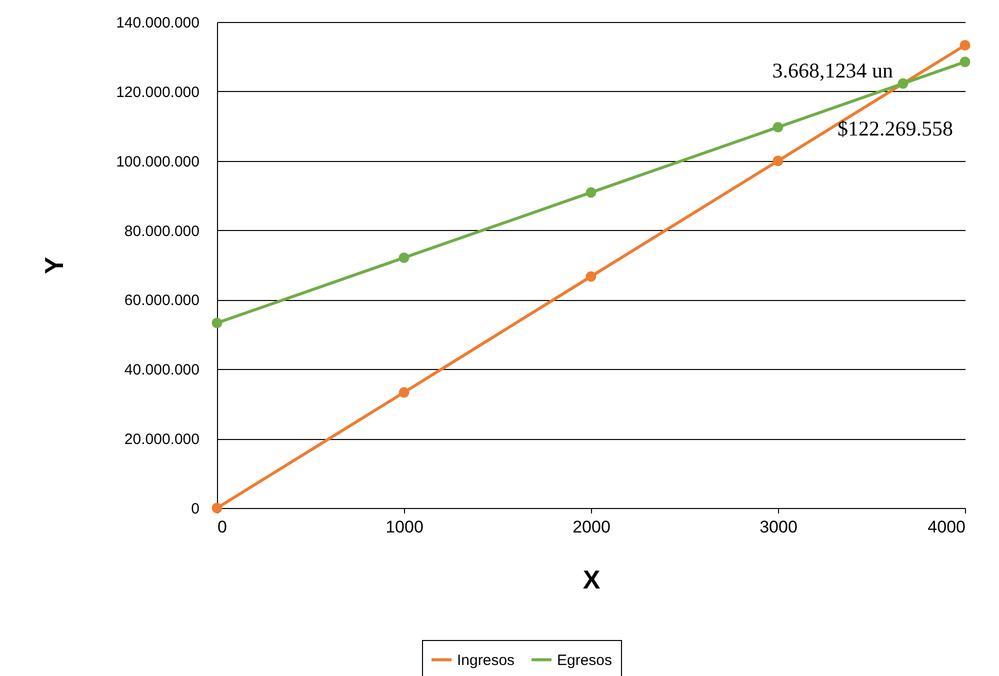  What do you see at coordinates (833, 70) in the screenshot?
I see `annotation: 3.668,1234 un` at bounding box center [833, 70].